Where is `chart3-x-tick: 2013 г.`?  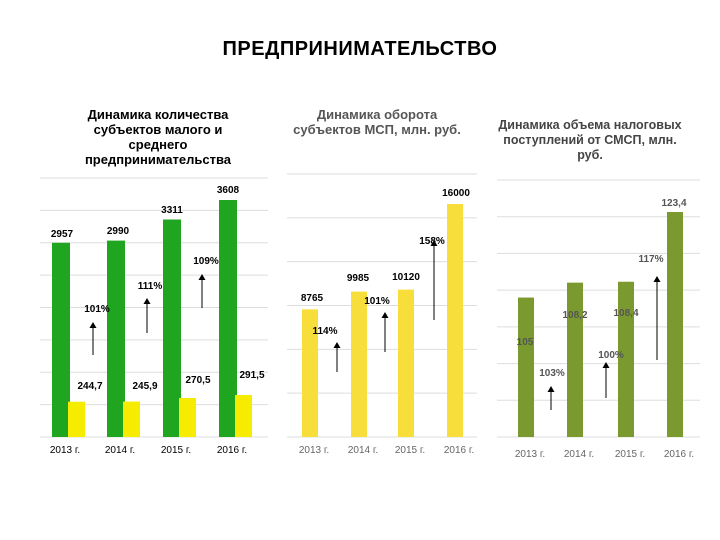 chart3-x-tick: 2013 г. is located at coordinates (530, 454).